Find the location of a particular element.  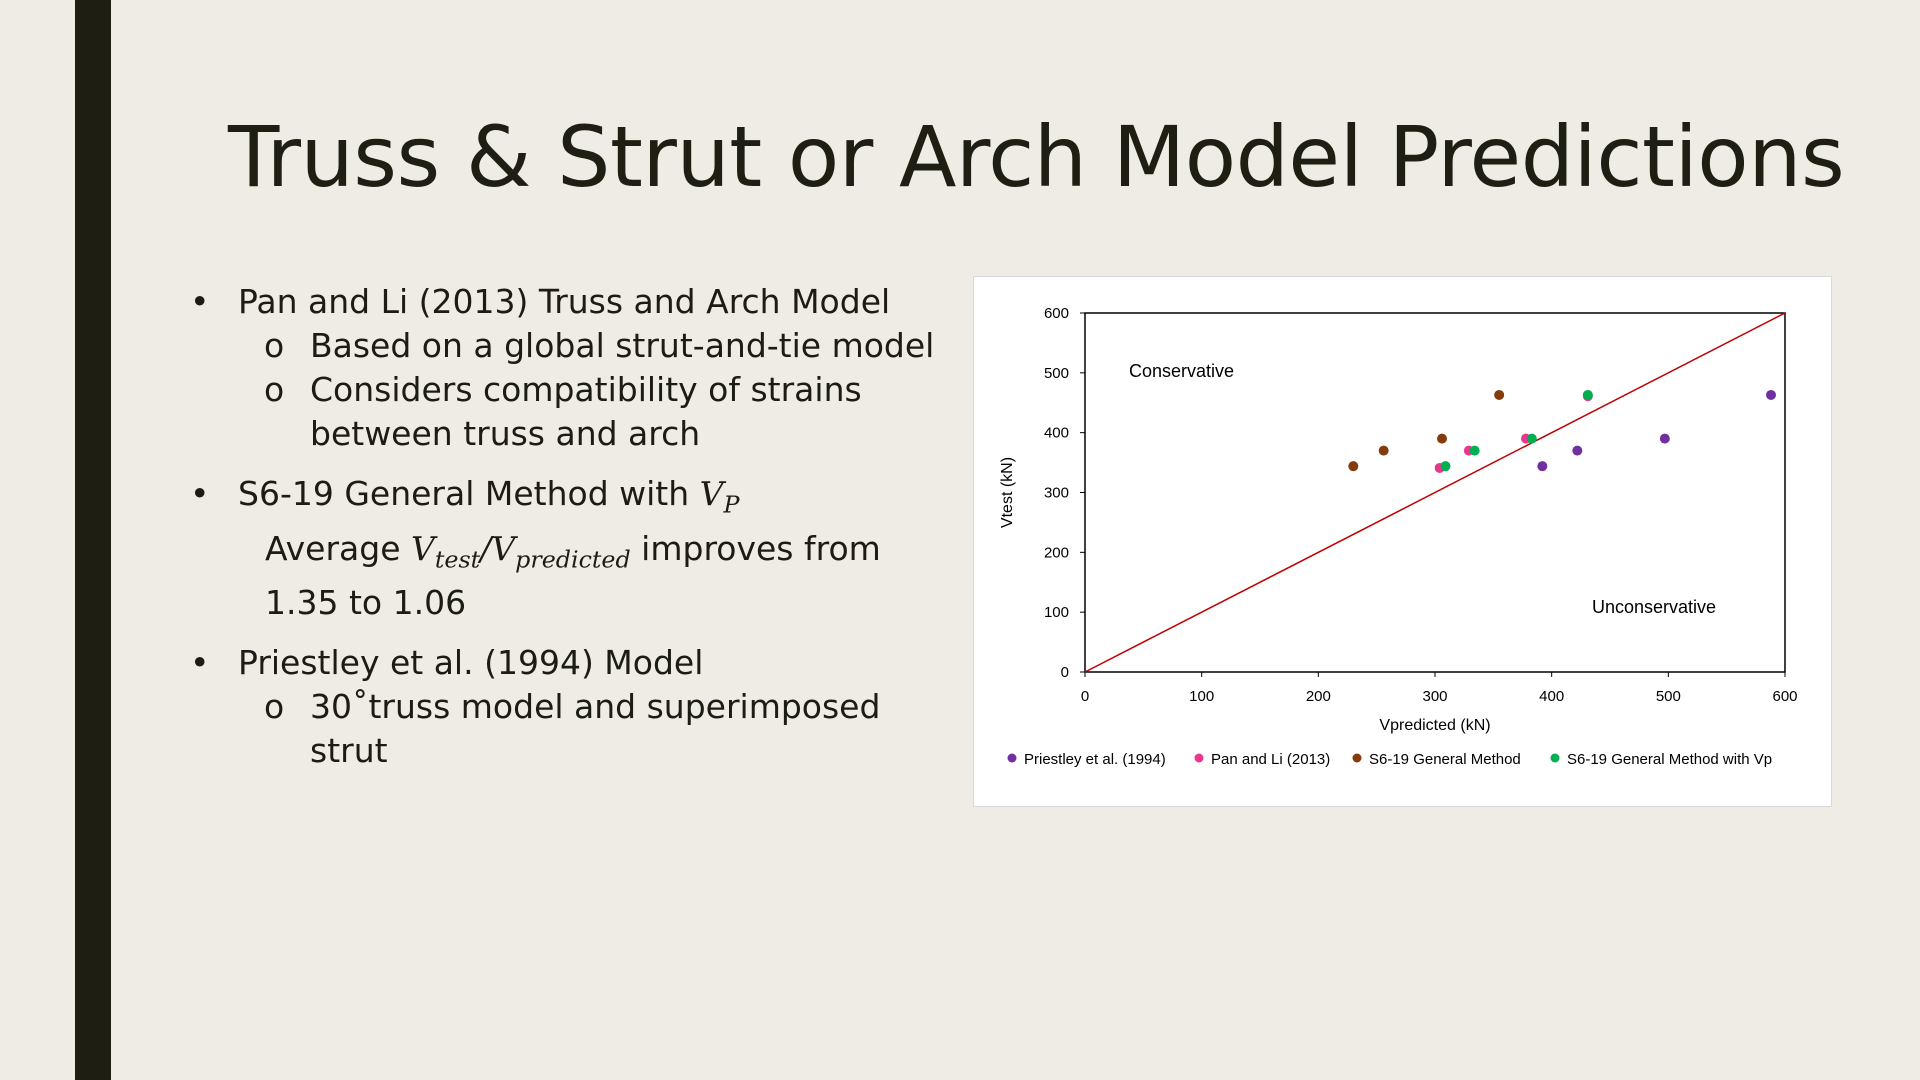

y-tick-label: 0 is located at coordinates (1065, 672).